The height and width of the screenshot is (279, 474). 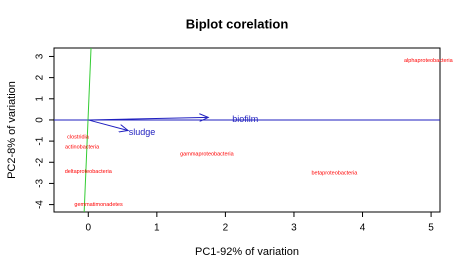 What do you see at coordinates (245, 119) in the screenshot?
I see `arrow-label: biofilm` at bounding box center [245, 119].